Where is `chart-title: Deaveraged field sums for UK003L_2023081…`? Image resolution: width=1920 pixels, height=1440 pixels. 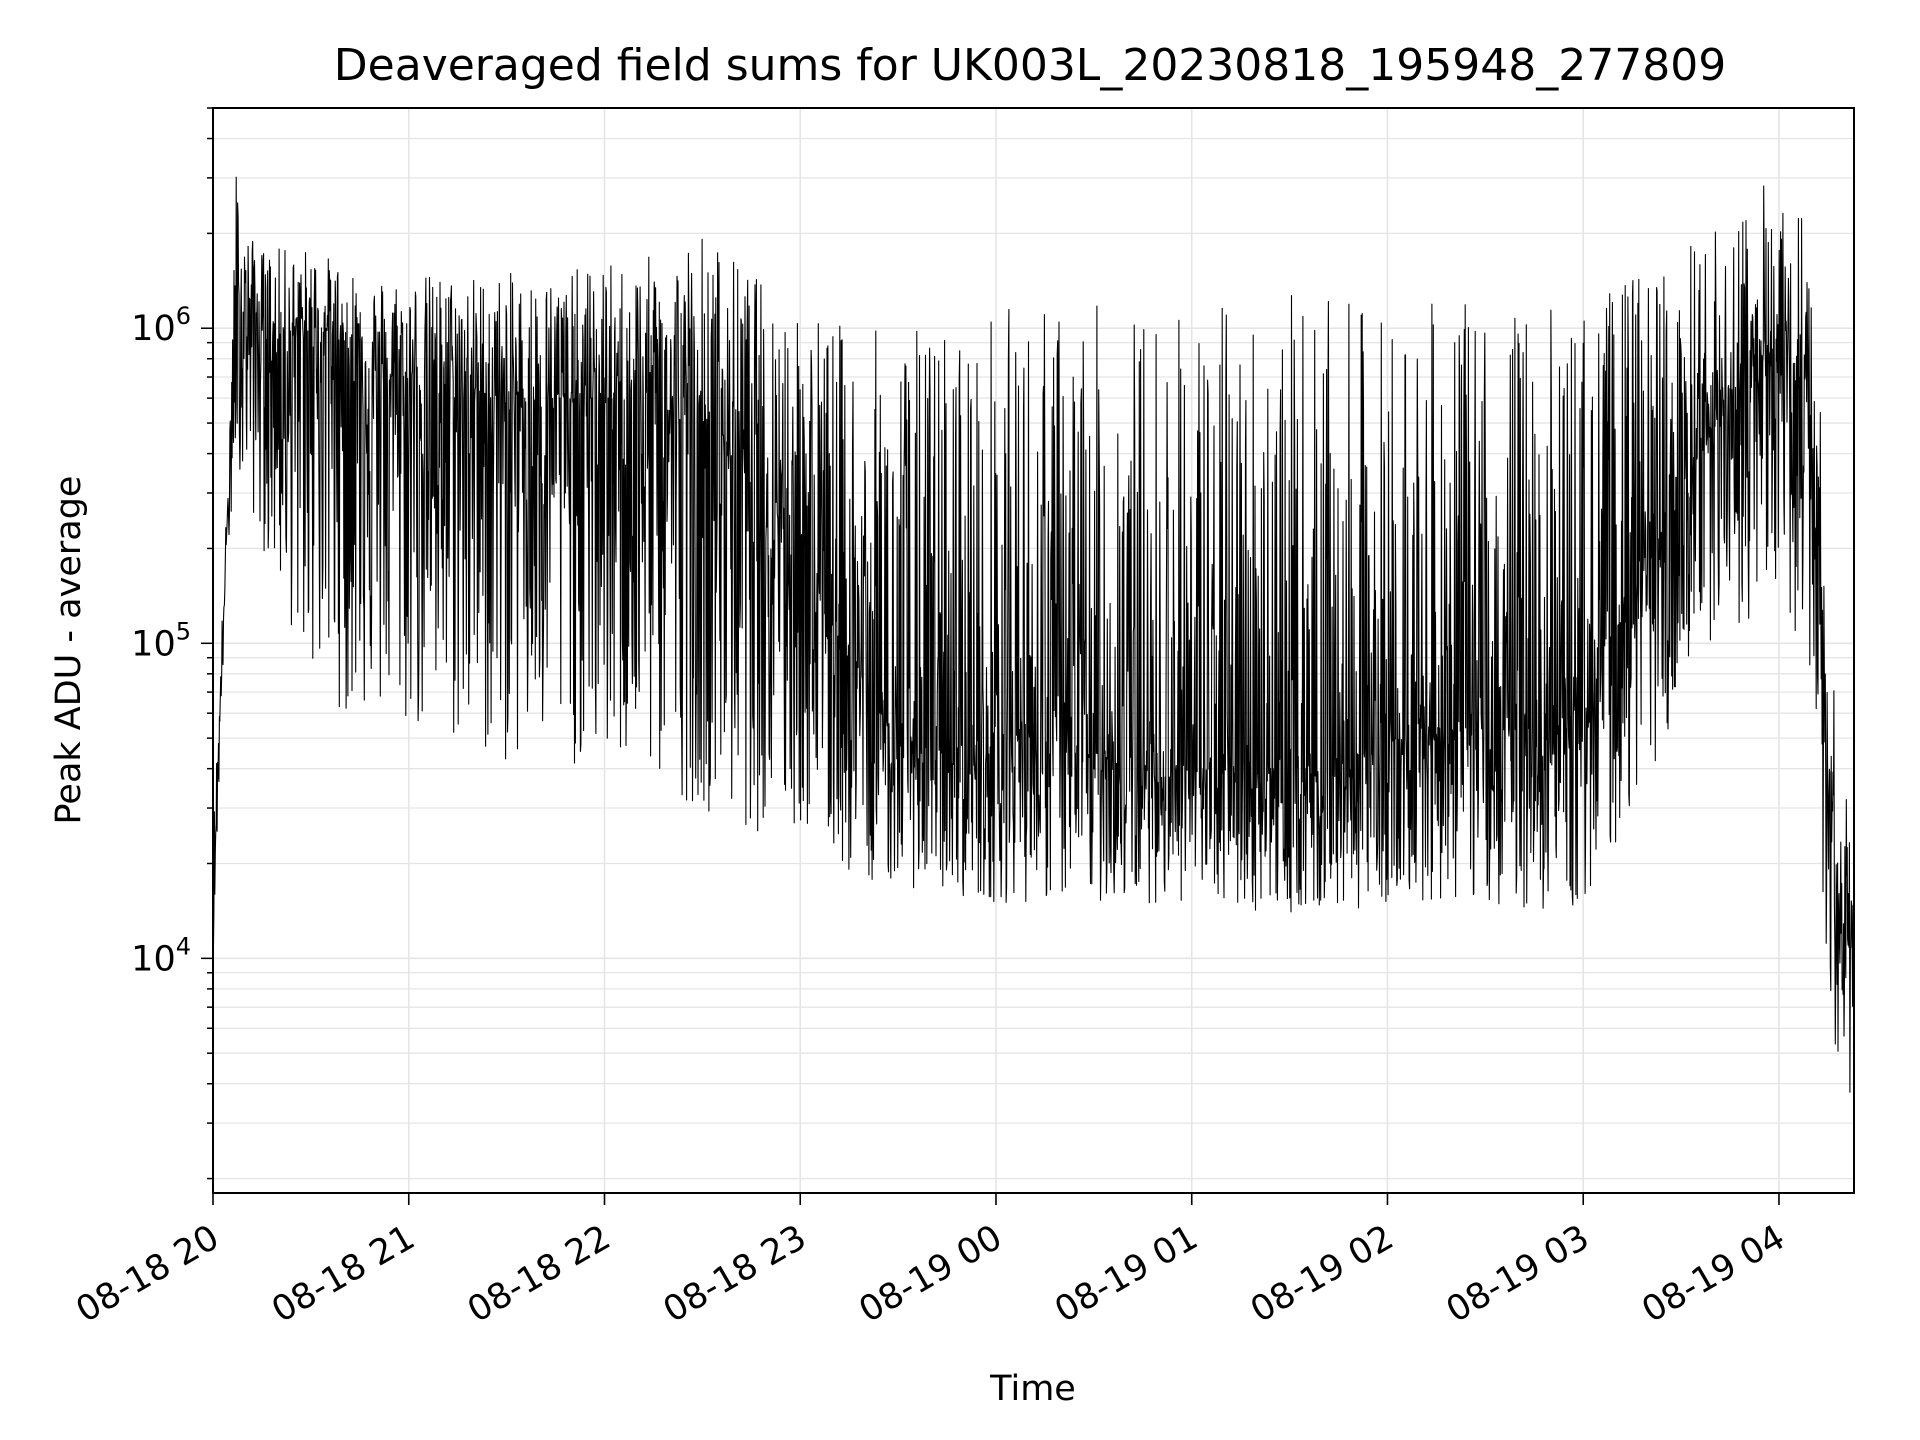
chart-title: Deaveraged field sums for UK003L_2023081… is located at coordinates (1030, 65).